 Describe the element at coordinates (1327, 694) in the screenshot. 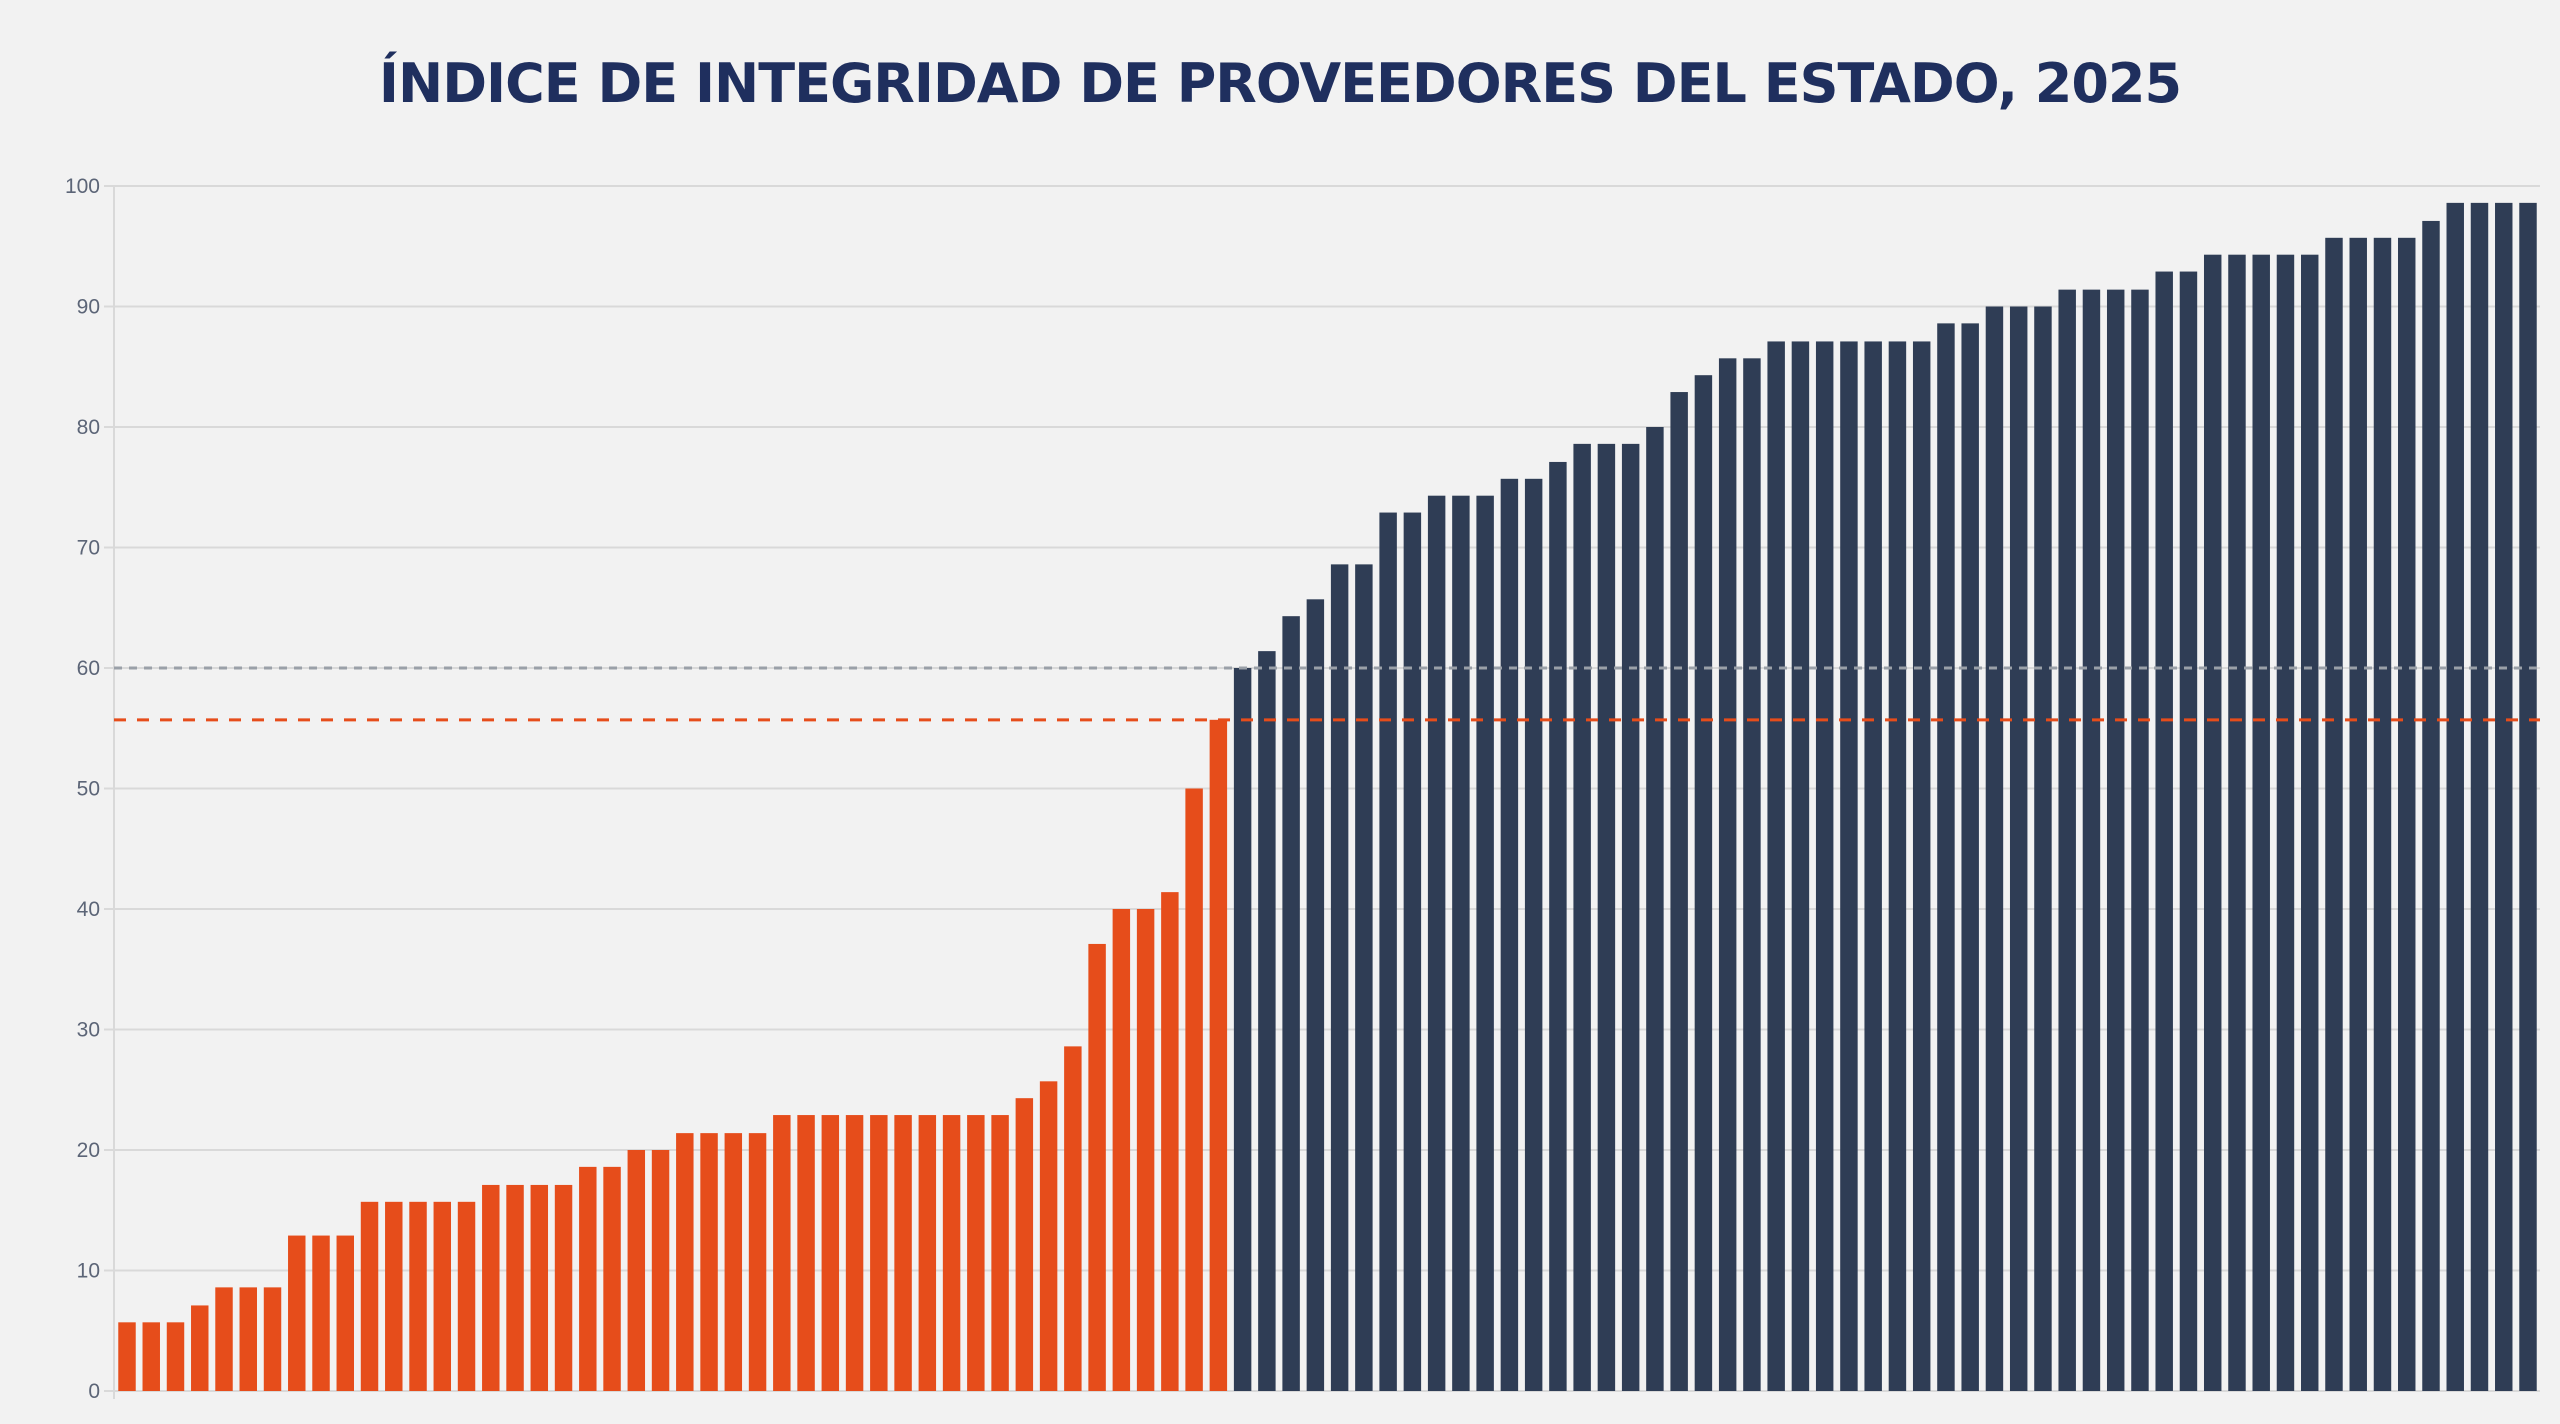

I see `reference-lines` at that location.